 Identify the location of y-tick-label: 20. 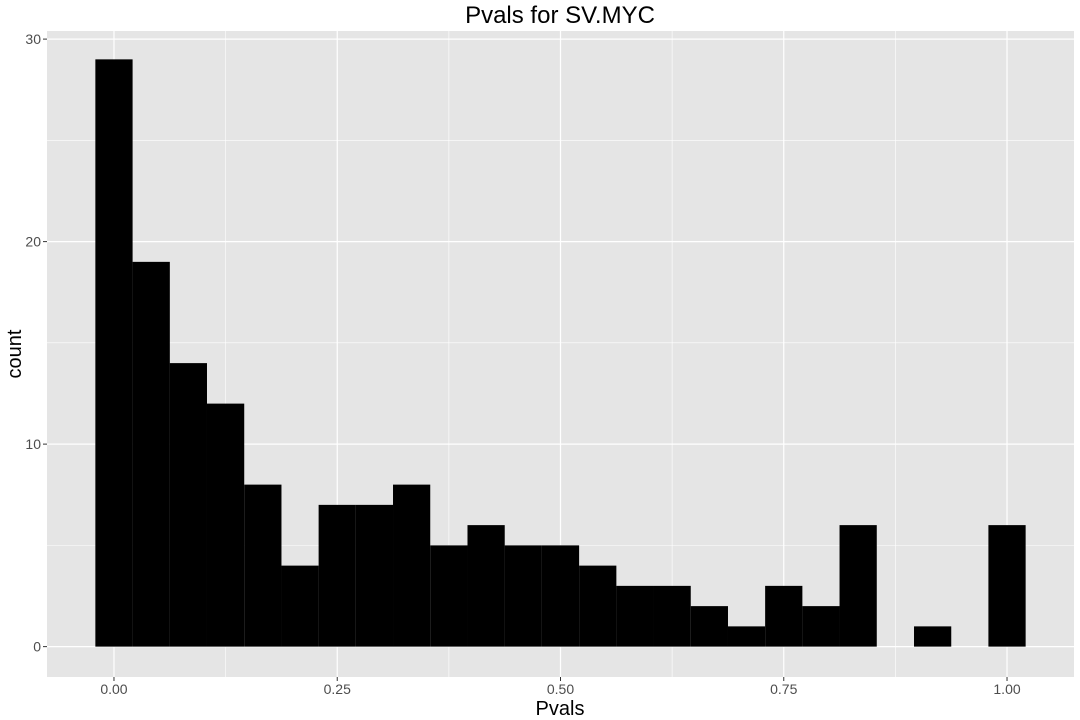
(33, 242).